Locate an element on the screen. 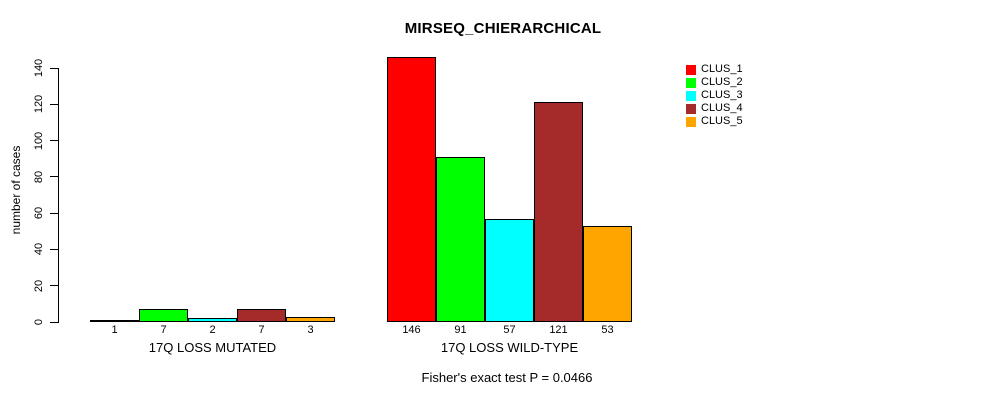  y-axis-line is located at coordinates (58, 195).